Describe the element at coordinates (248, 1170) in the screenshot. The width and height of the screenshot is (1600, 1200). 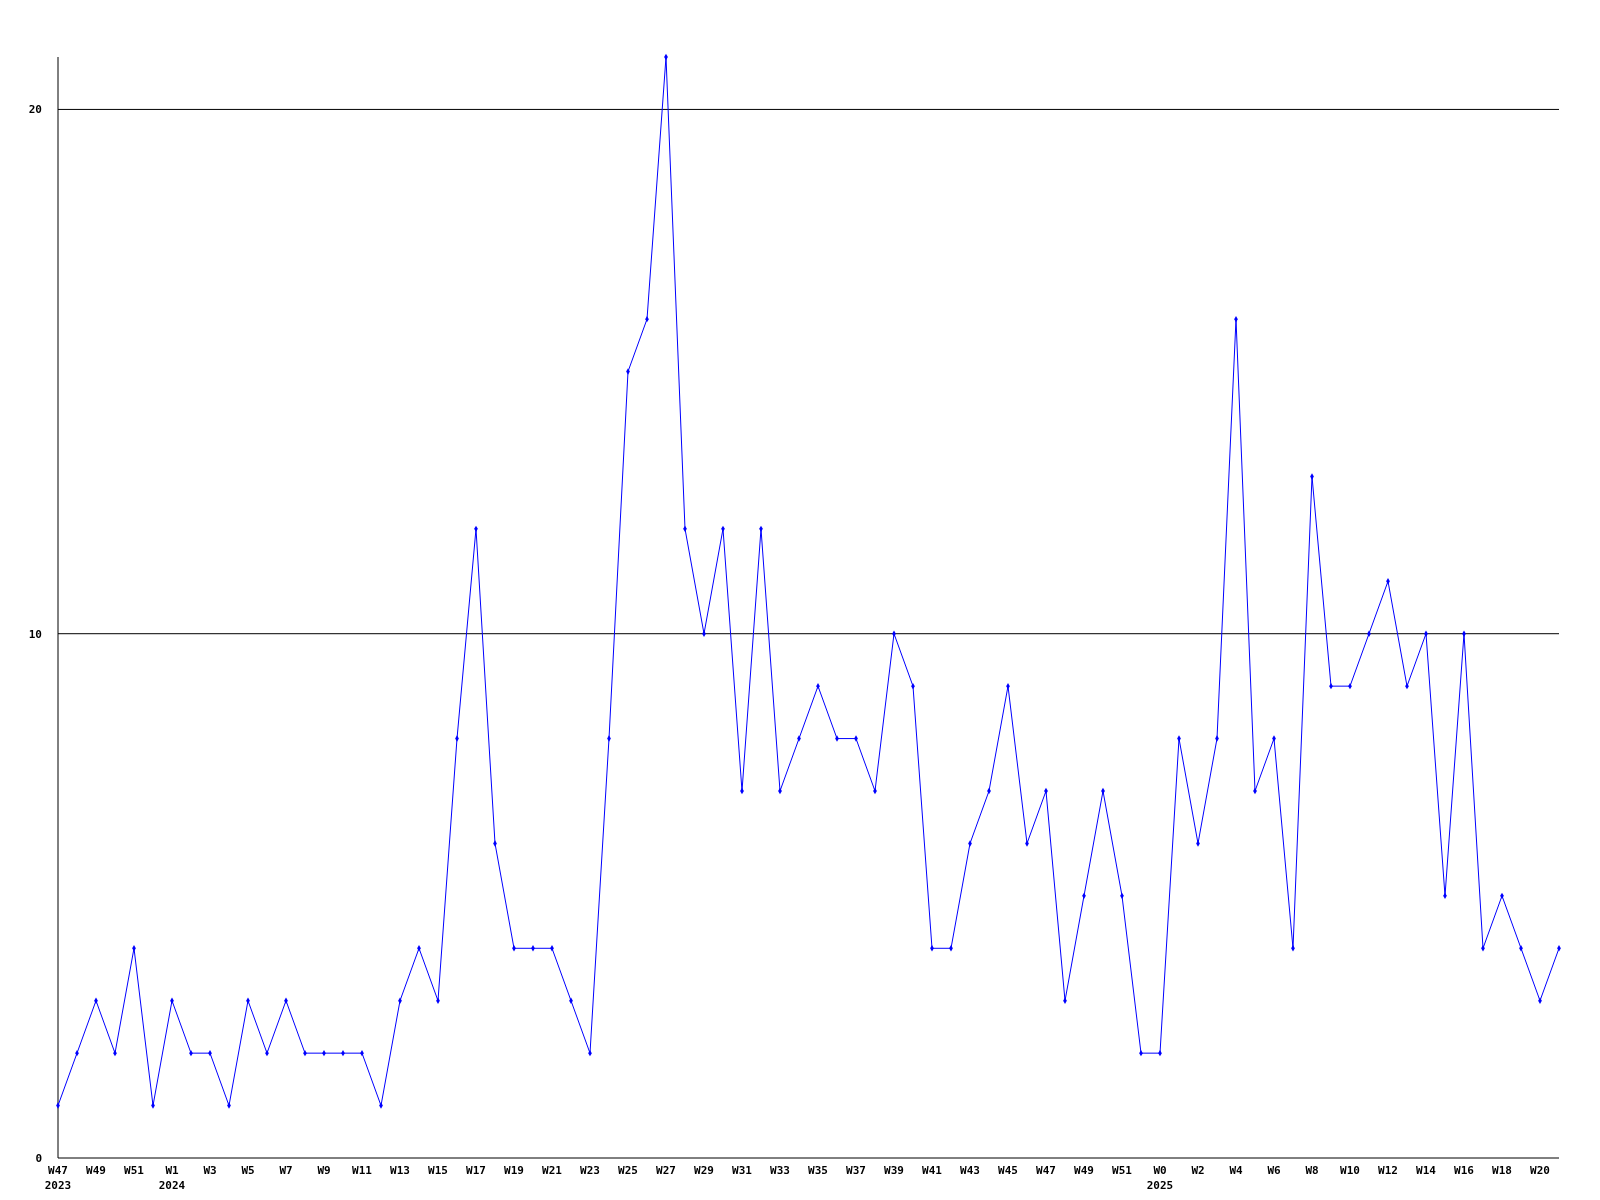
I see `x-tick-label: W5` at that location.